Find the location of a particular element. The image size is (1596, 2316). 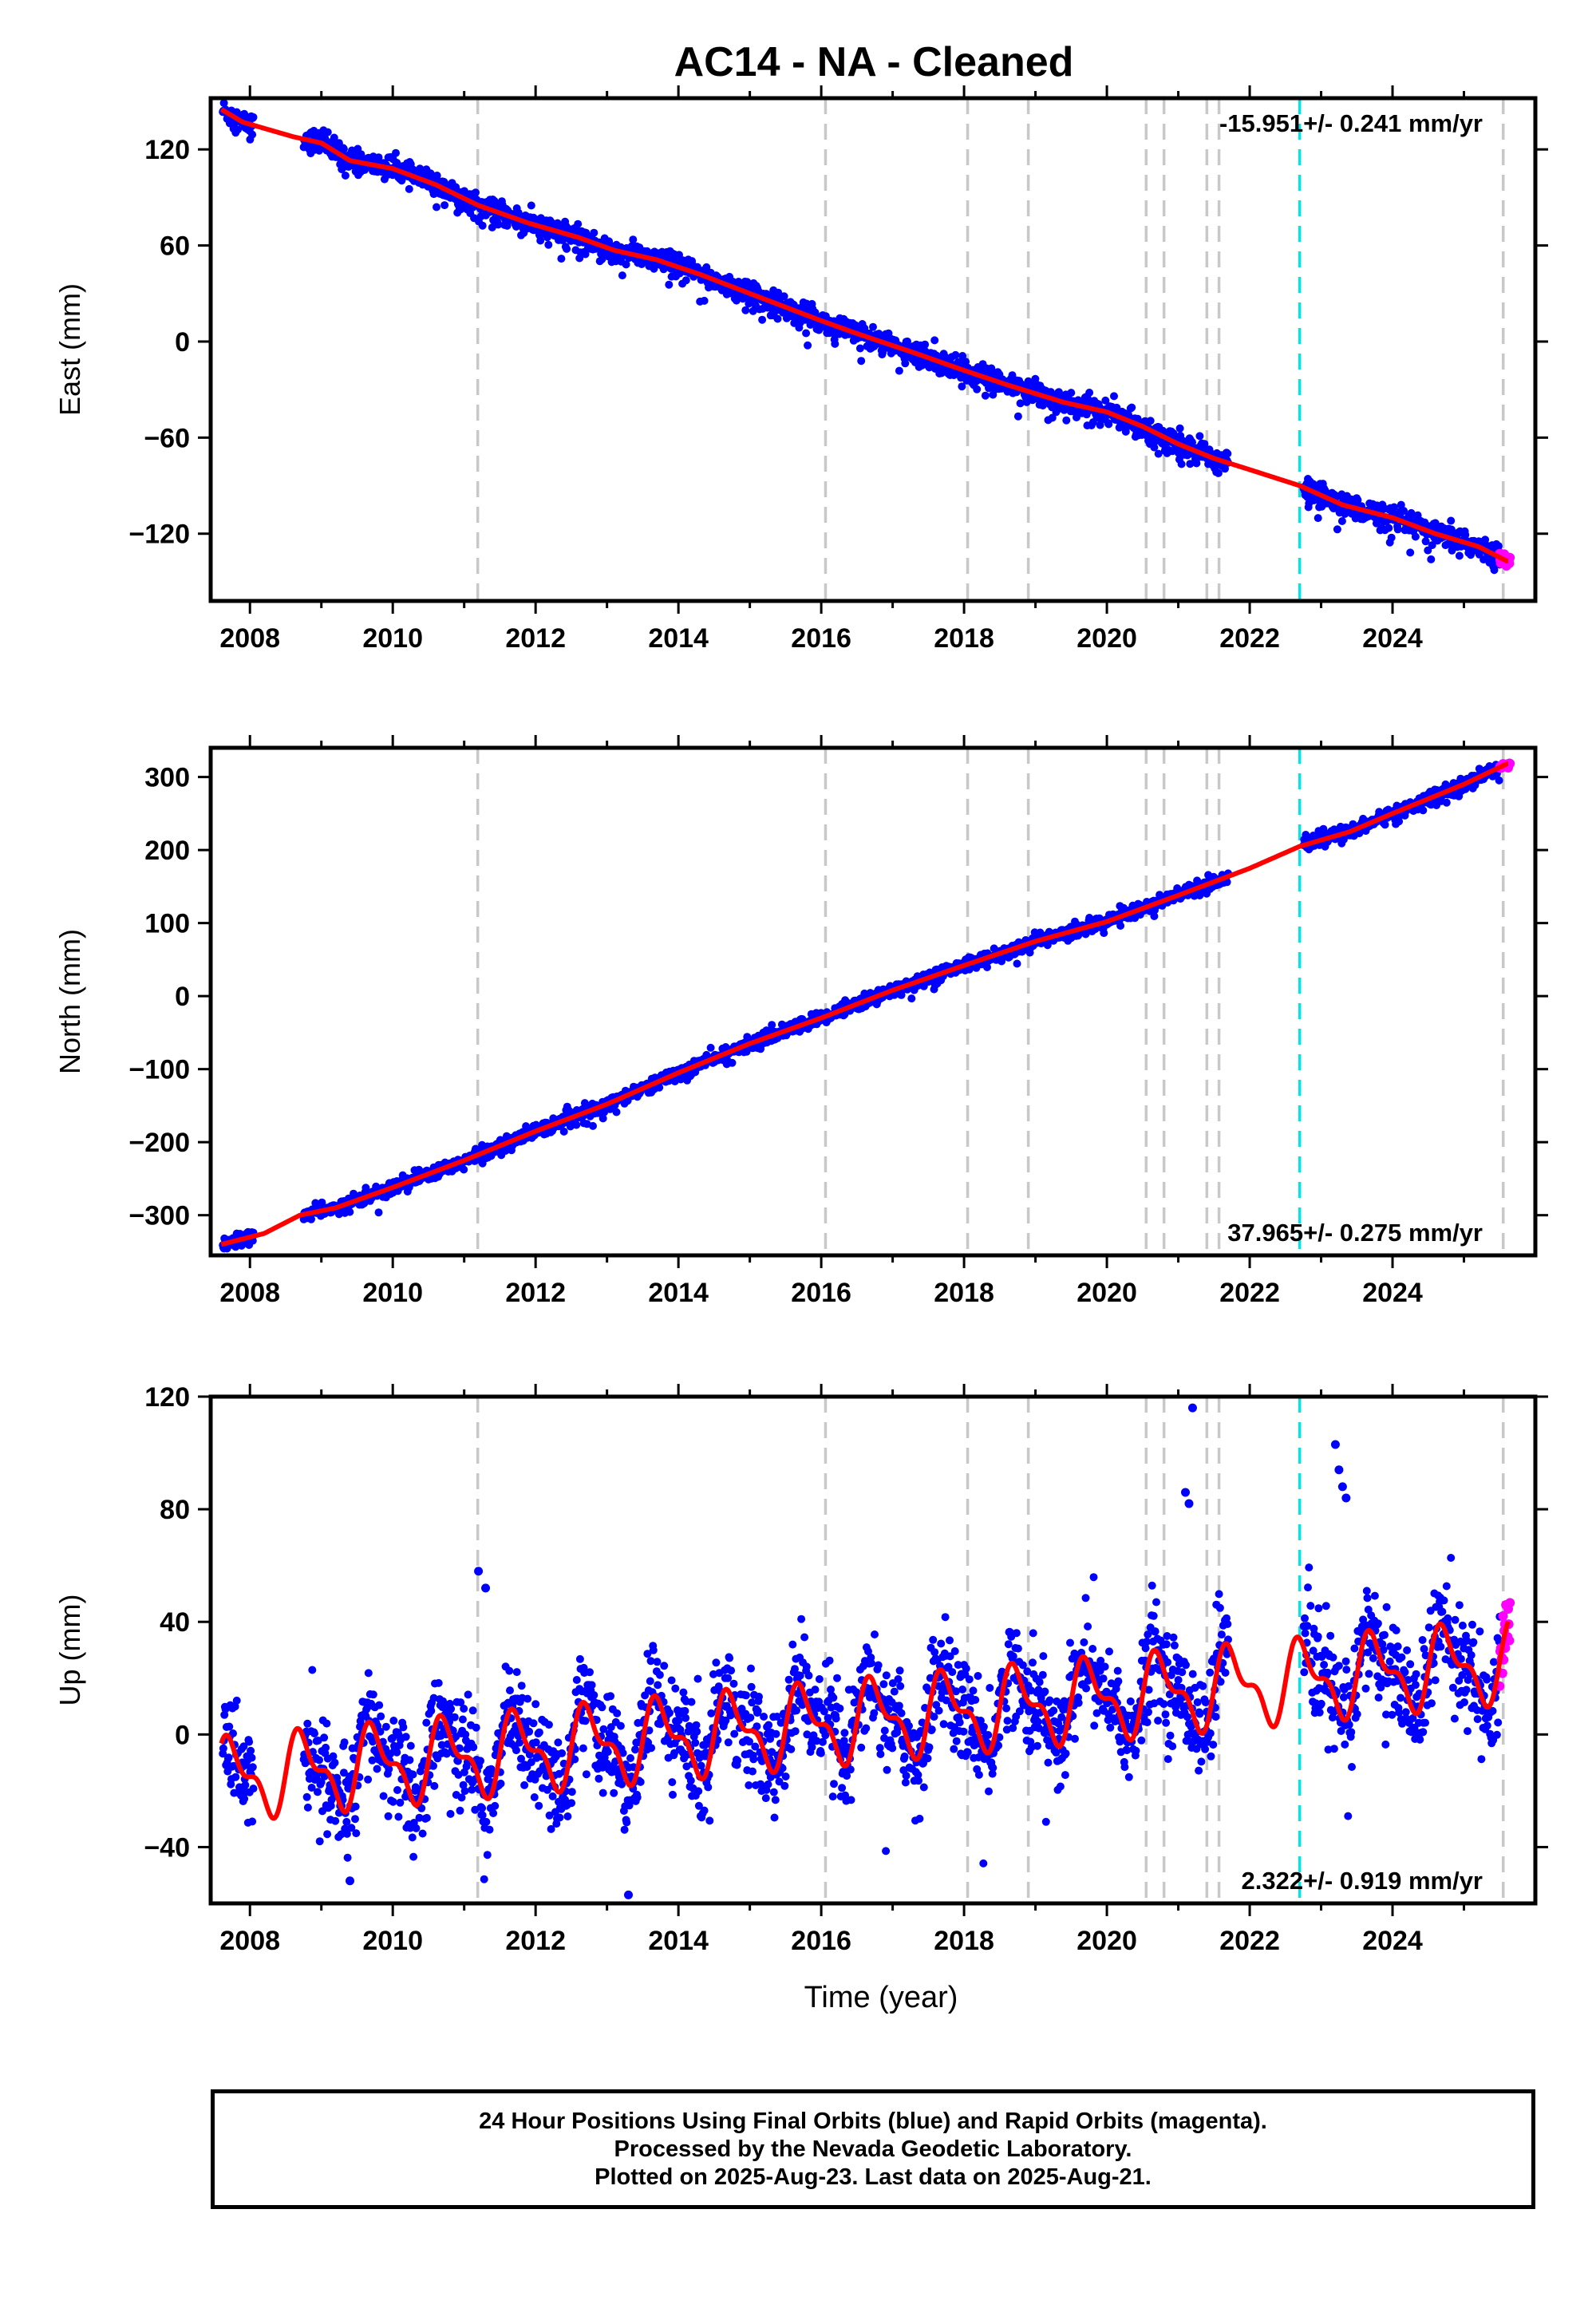

y-tick-label: 120 is located at coordinates (167, 150).